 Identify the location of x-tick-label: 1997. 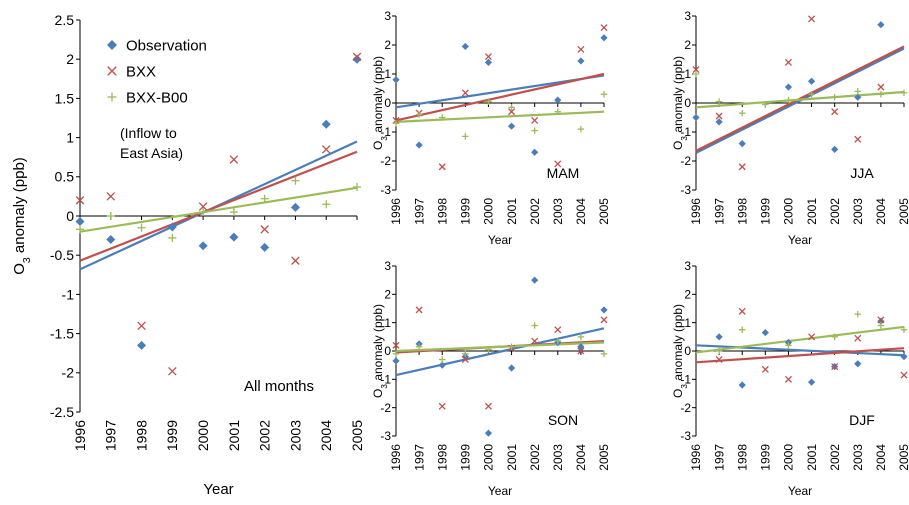
(111, 435).